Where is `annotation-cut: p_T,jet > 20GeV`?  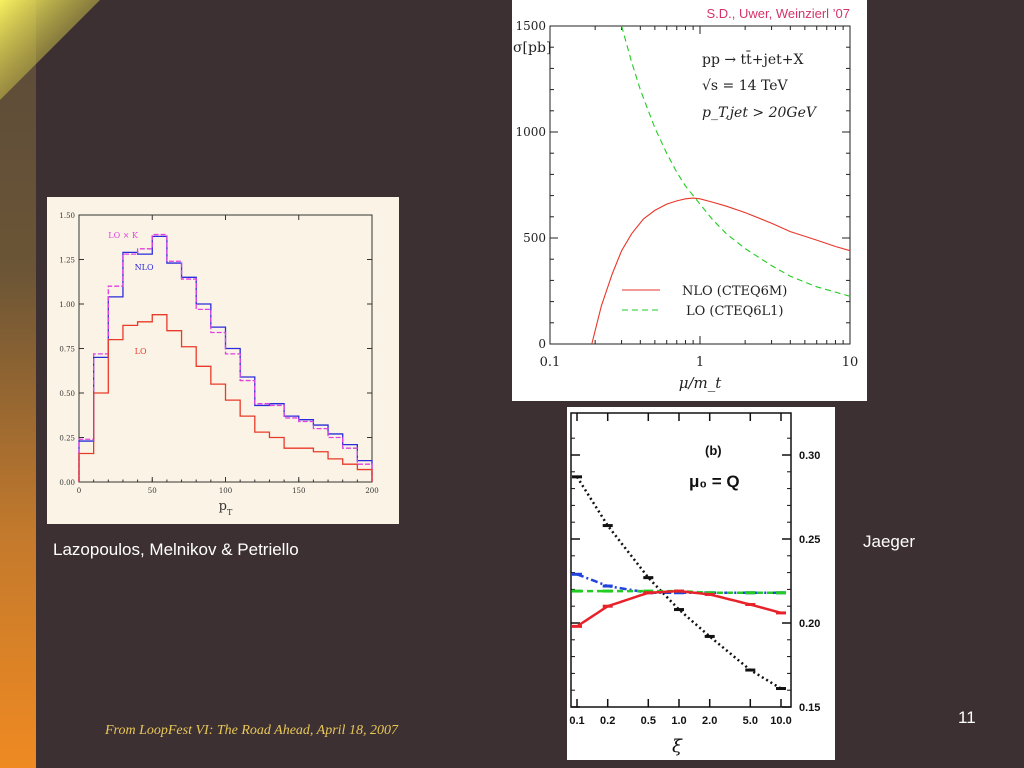
annotation-cut: p_T,jet > 20GeV is located at coordinates (760, 113).